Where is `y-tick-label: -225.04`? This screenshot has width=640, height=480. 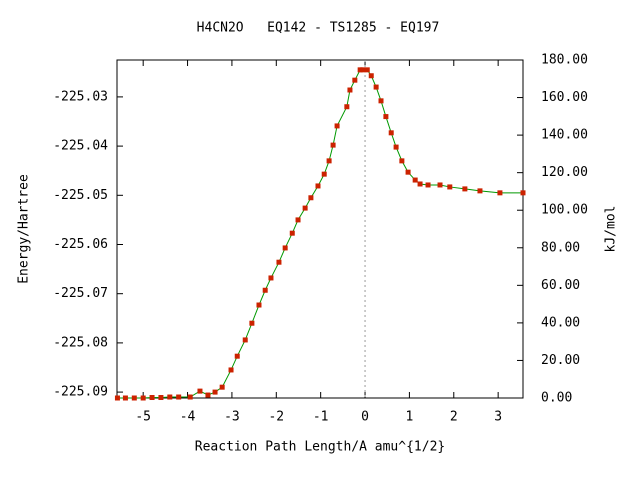
y-tick-label: -225.04 is located at coordinates (80, 146).